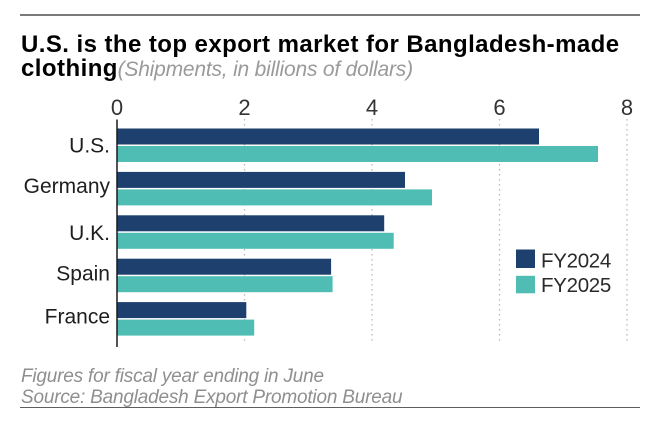  I want to click on svg-text: Germany, so click(67, 186).